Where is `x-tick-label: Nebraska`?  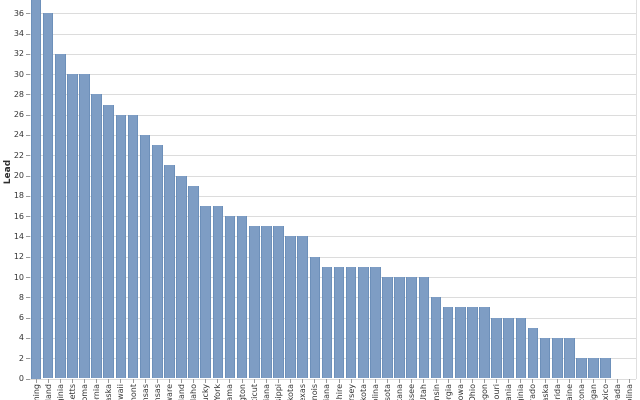 x-tick-label: Nebraska is located at coordinates (108, 392).